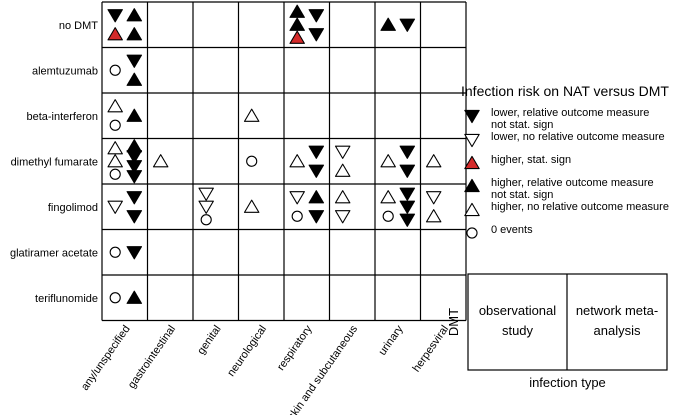 This screenshot has height=415, width=680. I want to click on key-network-meta-analysis: network meta-, so click(617, 310).